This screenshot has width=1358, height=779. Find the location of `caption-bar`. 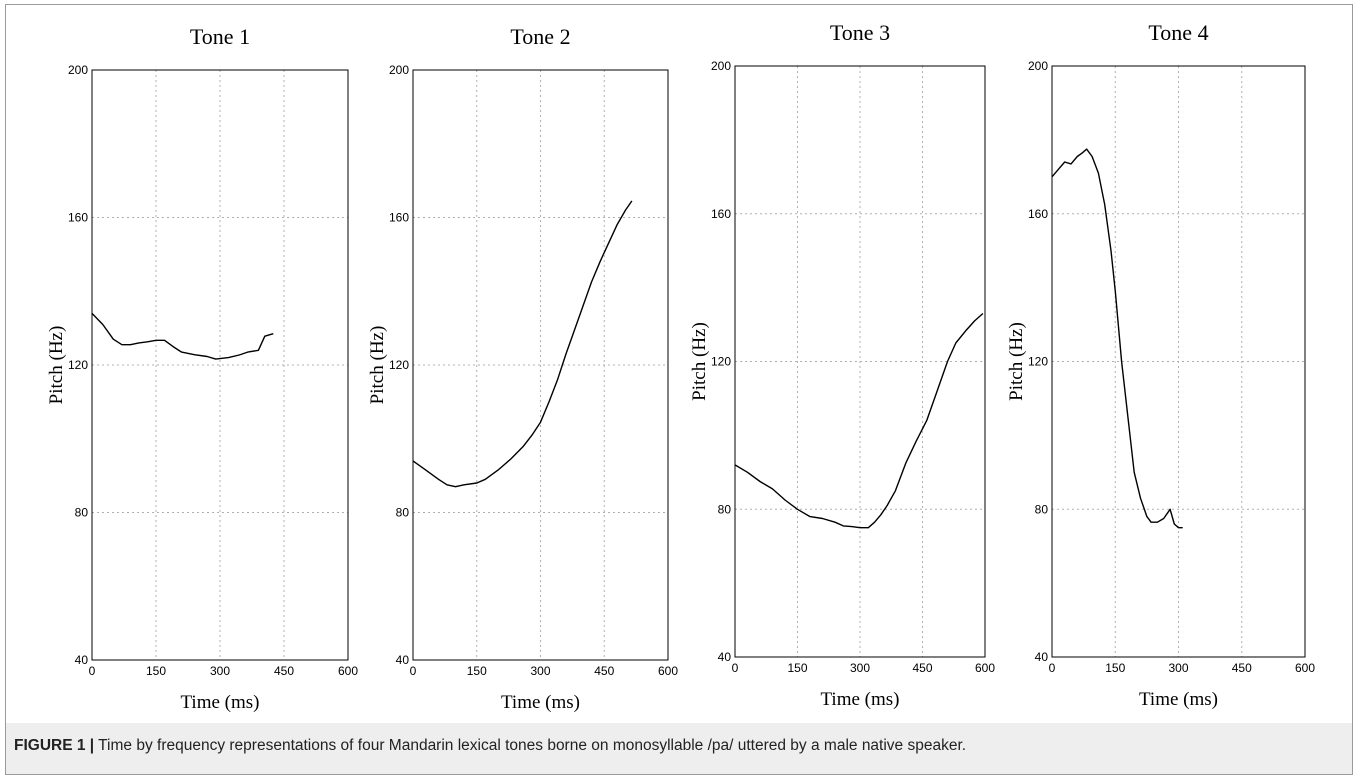

caption-bar is located at coordinates (679, 748).